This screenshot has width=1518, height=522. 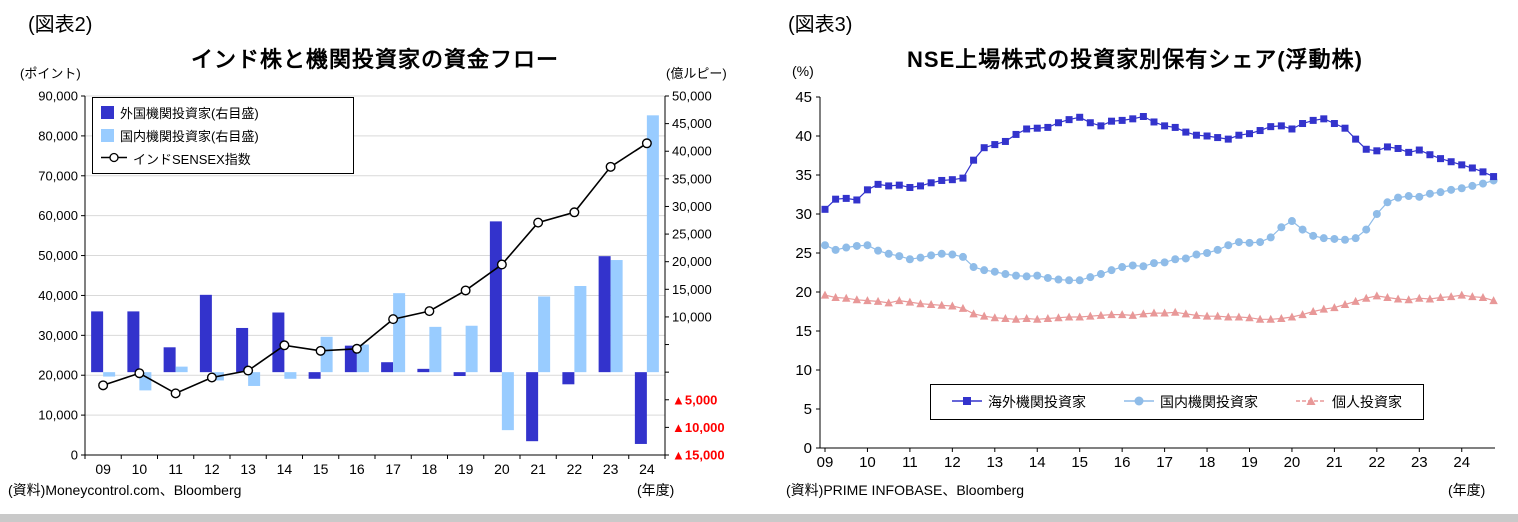 I want to click on fig2-x-tick-label: 23, so click(x=611, y=469).